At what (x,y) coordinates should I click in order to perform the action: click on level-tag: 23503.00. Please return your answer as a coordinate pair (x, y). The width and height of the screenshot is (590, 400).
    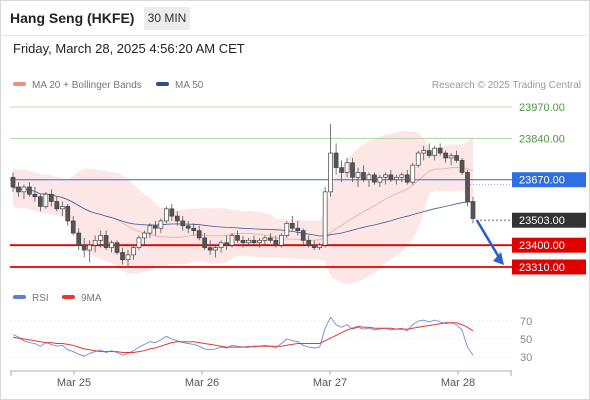
    Looking at the image, I should click on (549, 220).